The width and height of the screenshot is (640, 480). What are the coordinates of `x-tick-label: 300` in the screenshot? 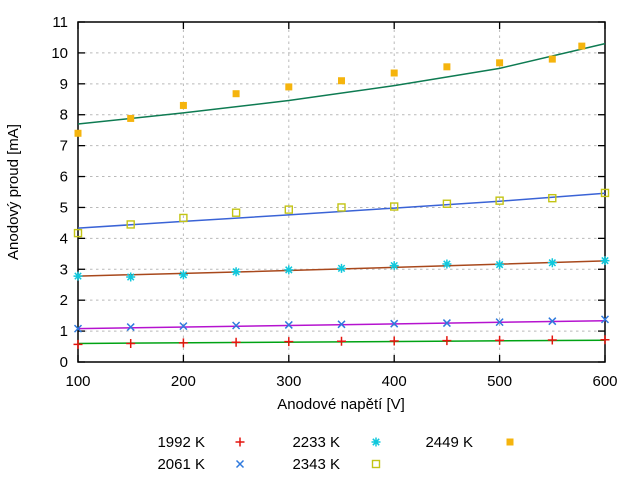 It's located at (288, 381).